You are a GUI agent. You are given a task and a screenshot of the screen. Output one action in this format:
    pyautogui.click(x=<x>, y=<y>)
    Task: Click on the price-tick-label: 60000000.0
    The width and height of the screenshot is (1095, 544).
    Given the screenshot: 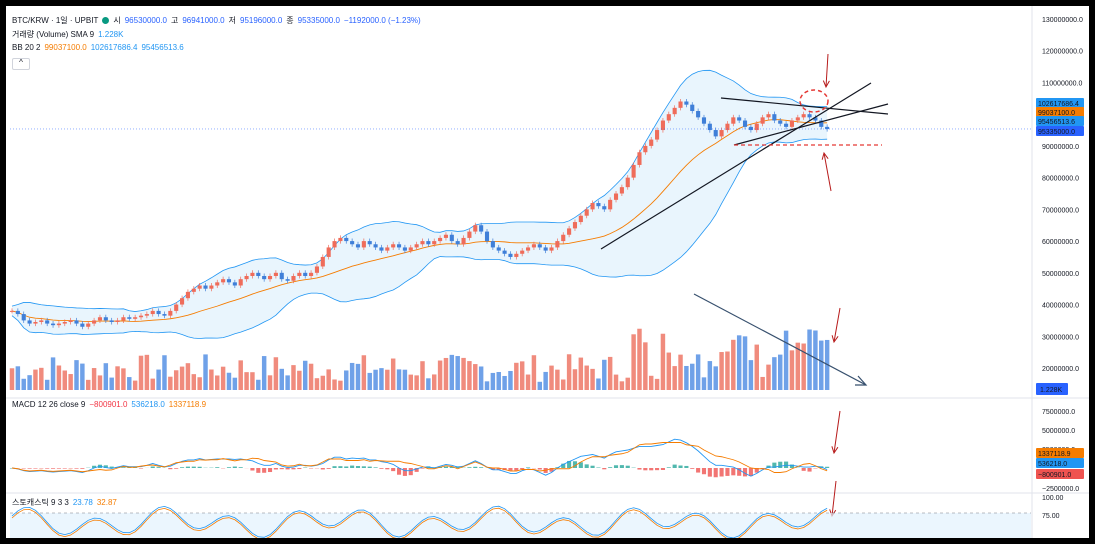 What is the action you would take?
    pyautogui.click(x=1060, y=242)
    